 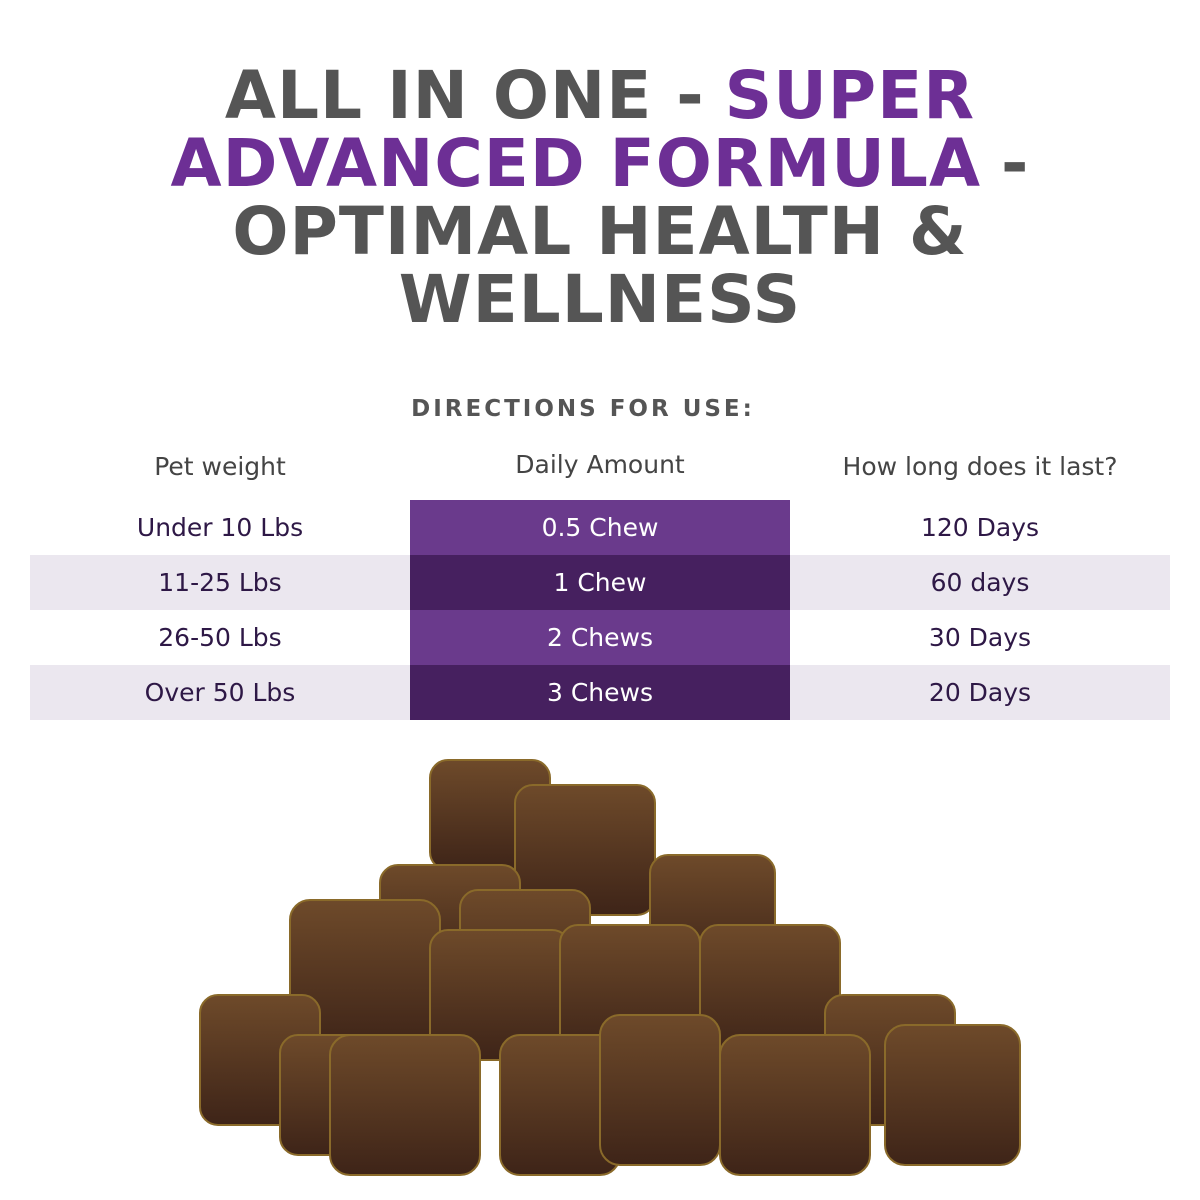 I want to click on column-header: Daily Amount, so click(x=600, y=464).